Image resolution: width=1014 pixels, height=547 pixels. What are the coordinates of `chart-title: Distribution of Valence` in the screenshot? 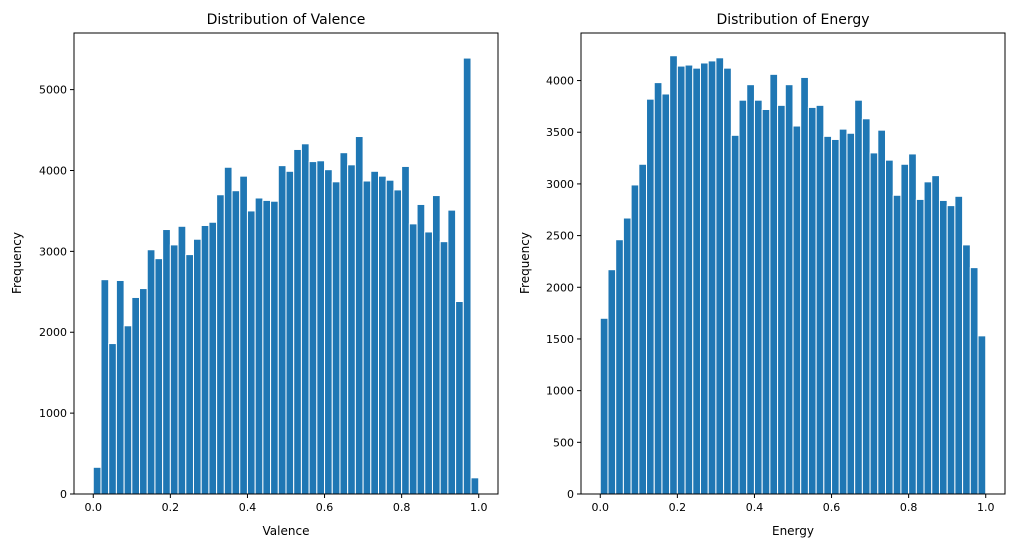 It's located at (286, 20).